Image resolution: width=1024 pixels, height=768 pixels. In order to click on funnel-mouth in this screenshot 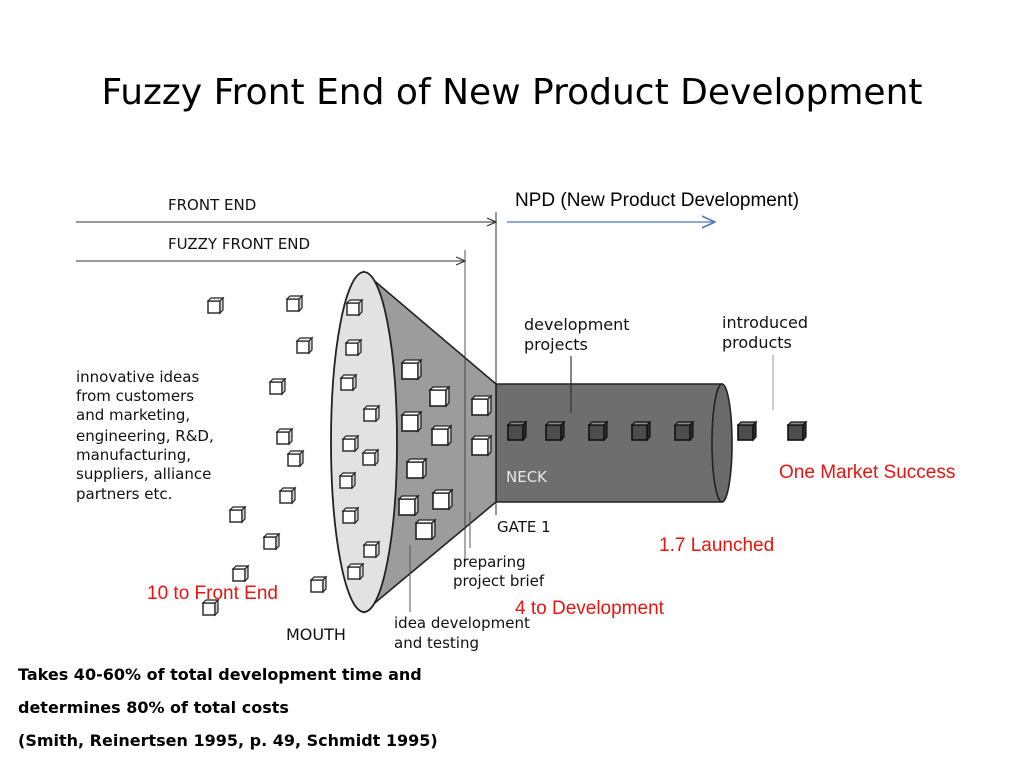, I will do `click(364, 442)`.